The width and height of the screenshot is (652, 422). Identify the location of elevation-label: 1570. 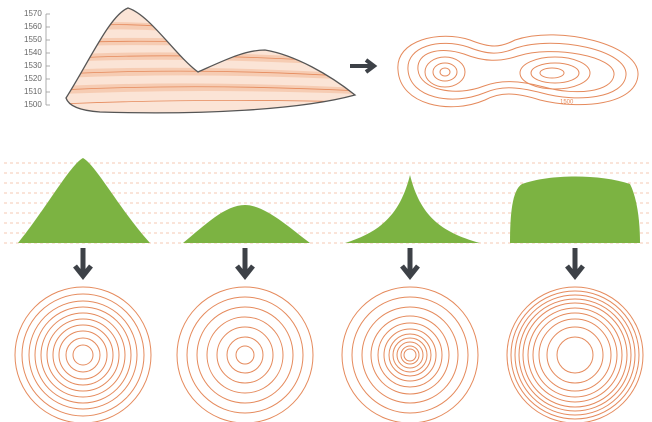
(33, 13).